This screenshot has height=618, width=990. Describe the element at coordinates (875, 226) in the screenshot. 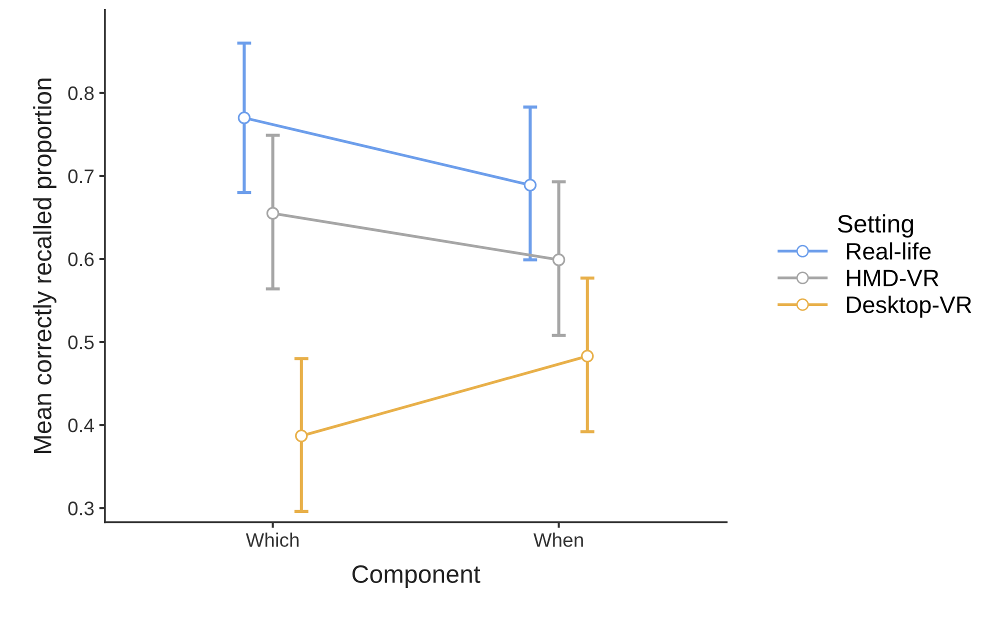

I see `legend-title: Setting` at that location.